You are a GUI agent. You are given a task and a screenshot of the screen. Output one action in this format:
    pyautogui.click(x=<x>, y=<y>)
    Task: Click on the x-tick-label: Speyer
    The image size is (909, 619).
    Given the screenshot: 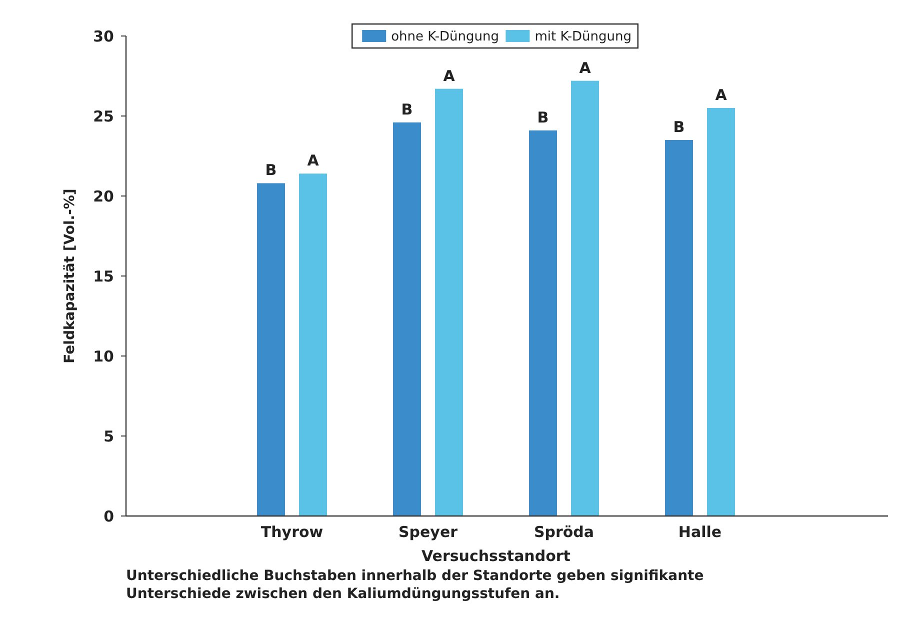 What is the action you would take?
    pyautogui.click(x=428, y=532)
    